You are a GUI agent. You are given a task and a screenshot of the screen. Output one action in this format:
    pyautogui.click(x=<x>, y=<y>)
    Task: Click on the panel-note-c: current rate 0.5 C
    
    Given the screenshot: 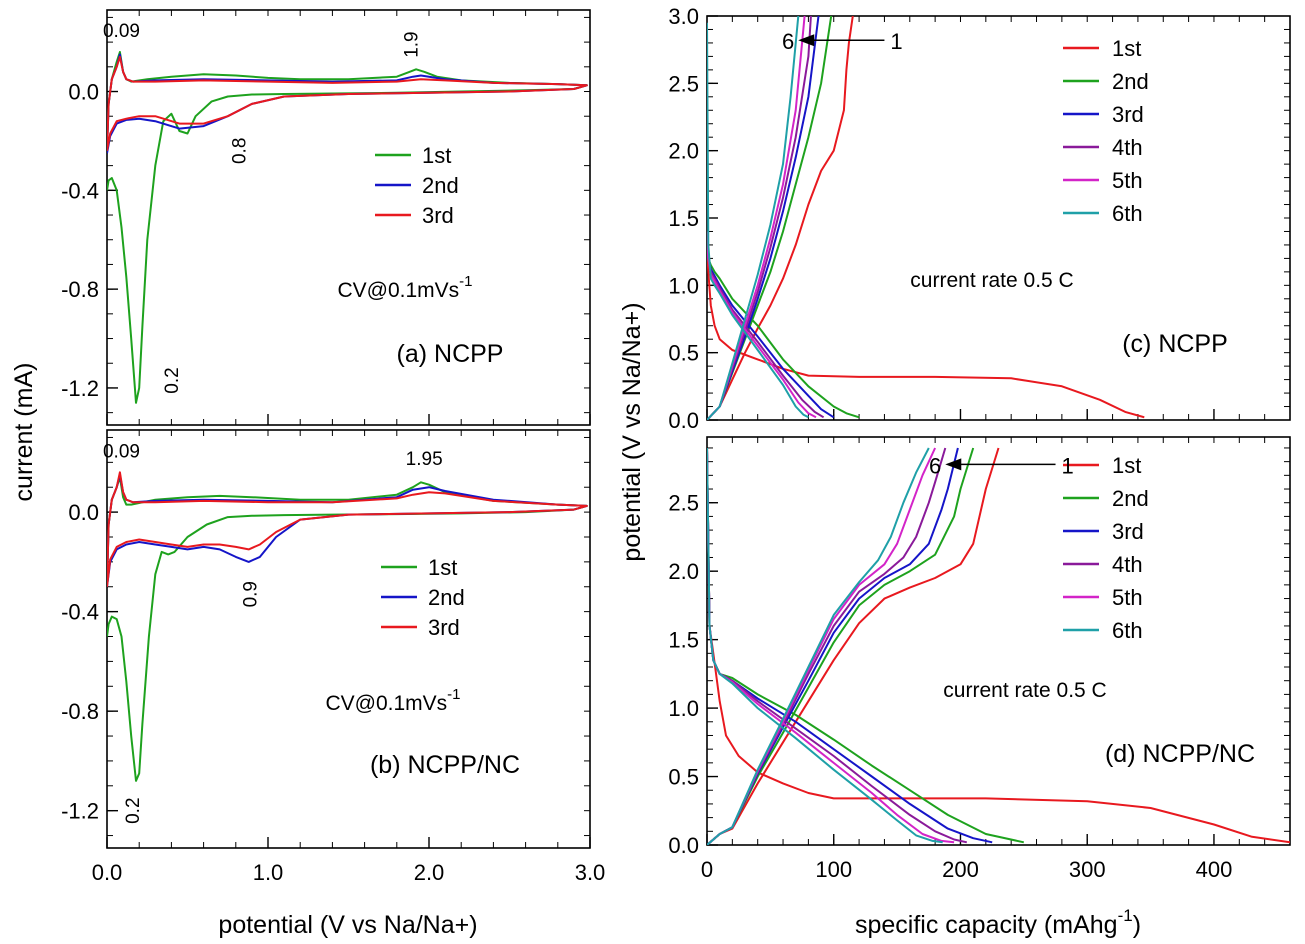 What is the action you would take?
    pyautogui.click(x=991, y=280)
    